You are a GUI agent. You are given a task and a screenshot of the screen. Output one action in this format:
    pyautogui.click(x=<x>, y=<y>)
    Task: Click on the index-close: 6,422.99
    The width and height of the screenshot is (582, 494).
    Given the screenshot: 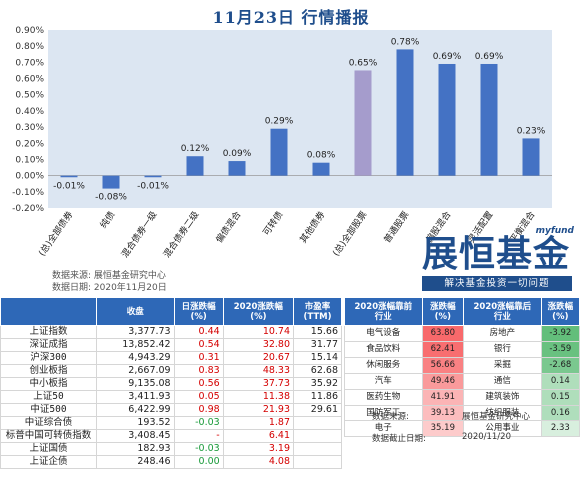 What is the action you would take?
    pyautogui.click(x=135, y=410)
    